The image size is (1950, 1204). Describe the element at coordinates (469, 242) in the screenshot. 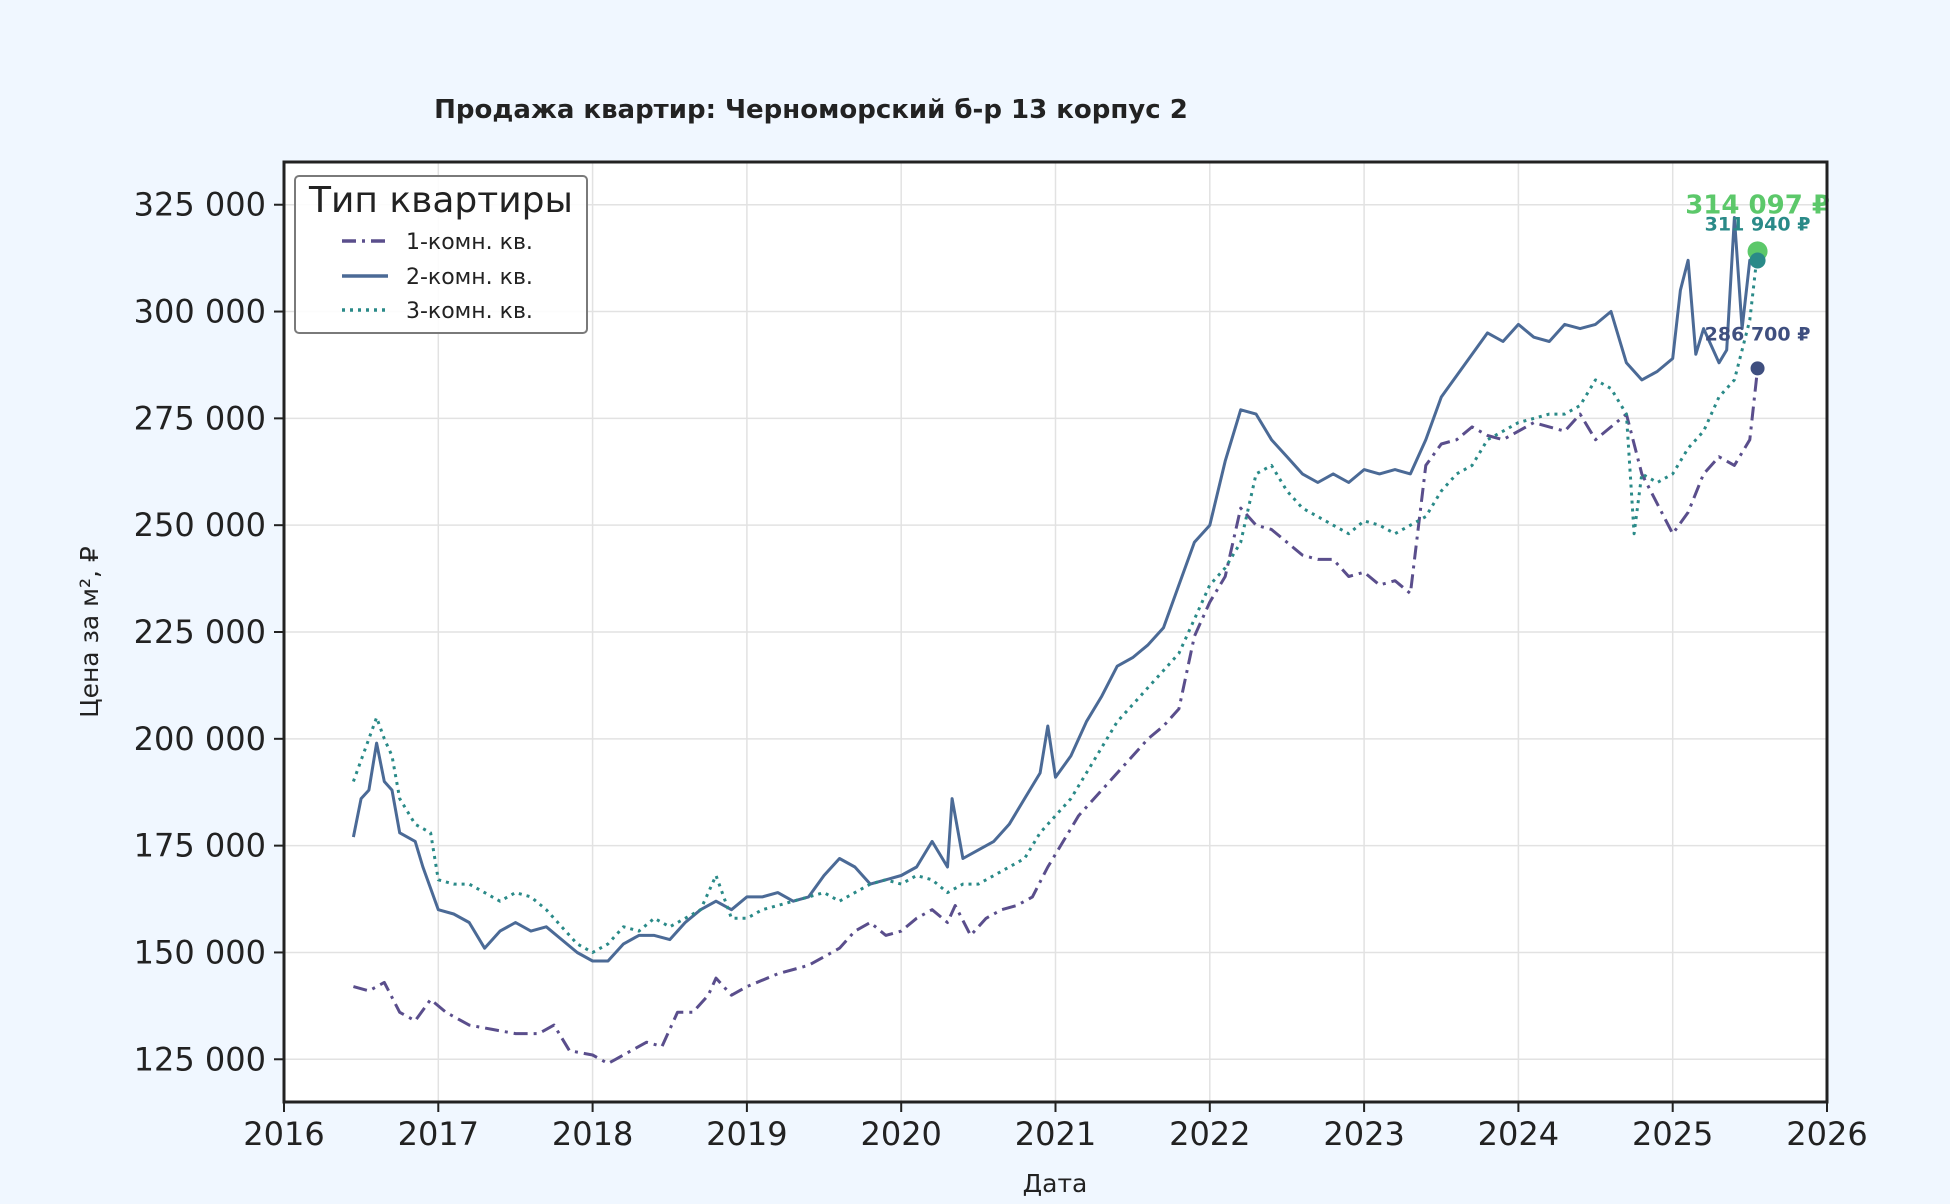

I see `legend-label-1room: 1-комн. кв.` at that location.